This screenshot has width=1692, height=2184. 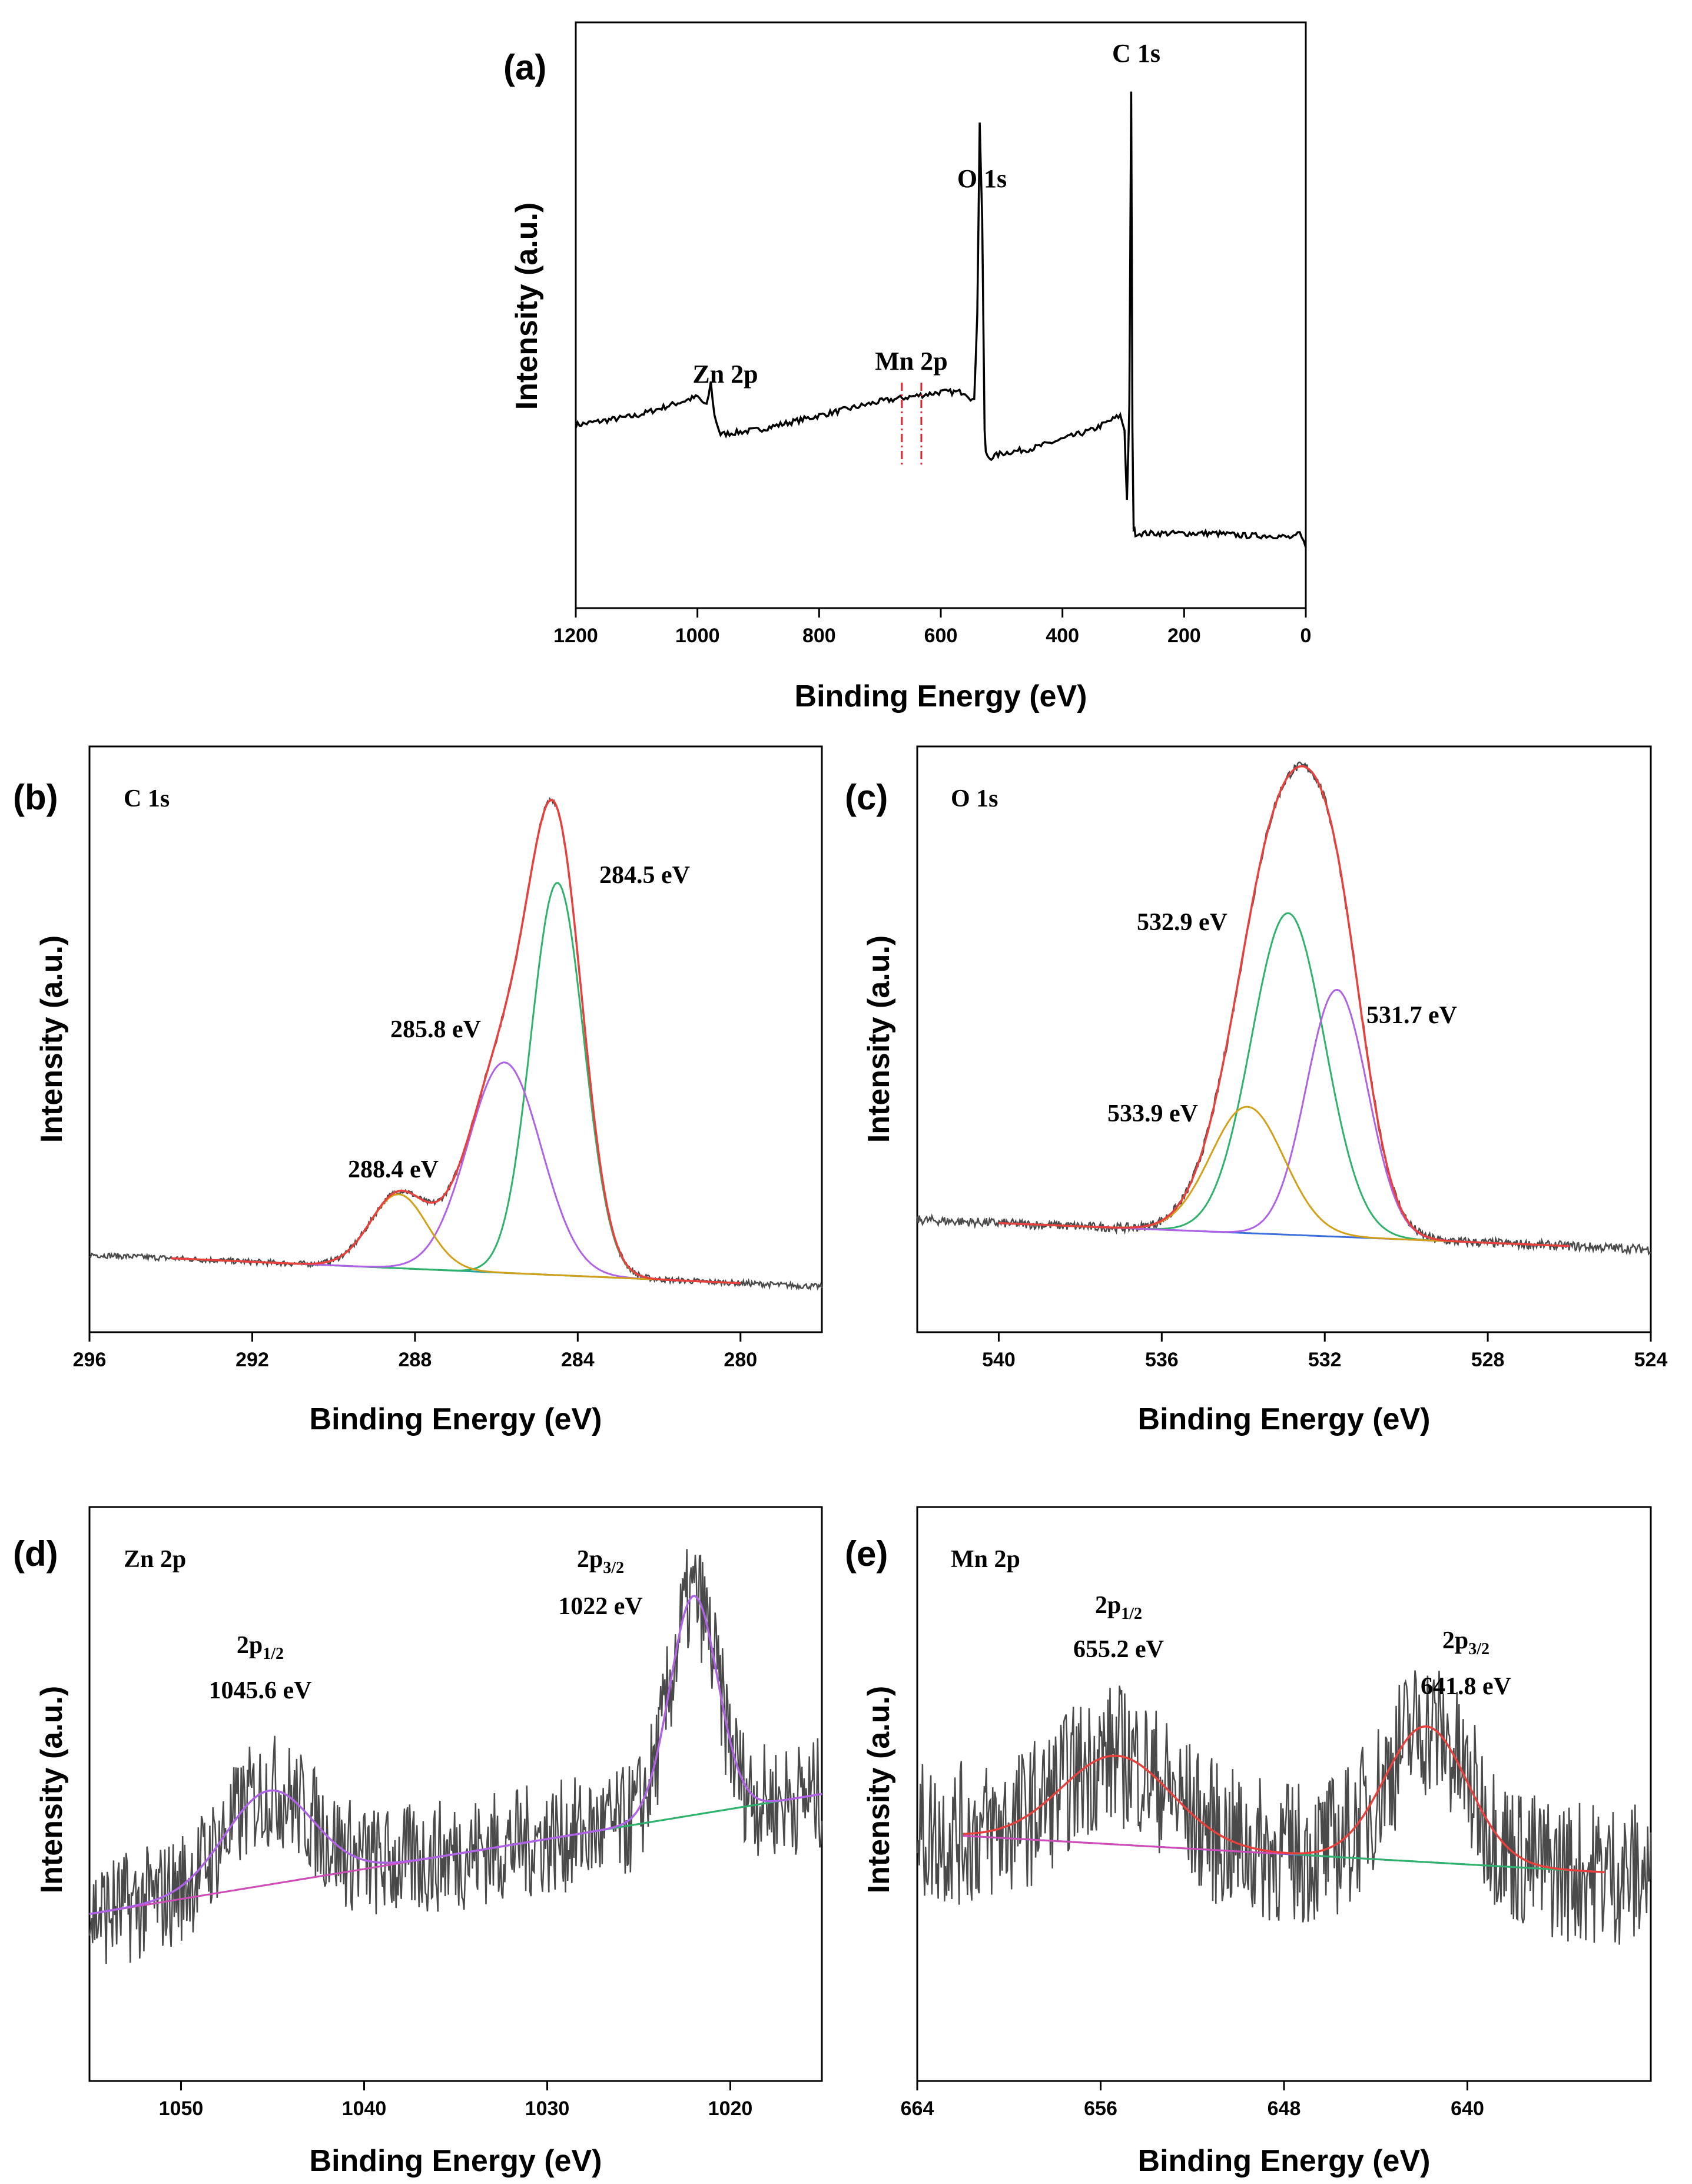 I want to click on panel-d-inset-label: Zn 2p, so click(x=155, y=1559).